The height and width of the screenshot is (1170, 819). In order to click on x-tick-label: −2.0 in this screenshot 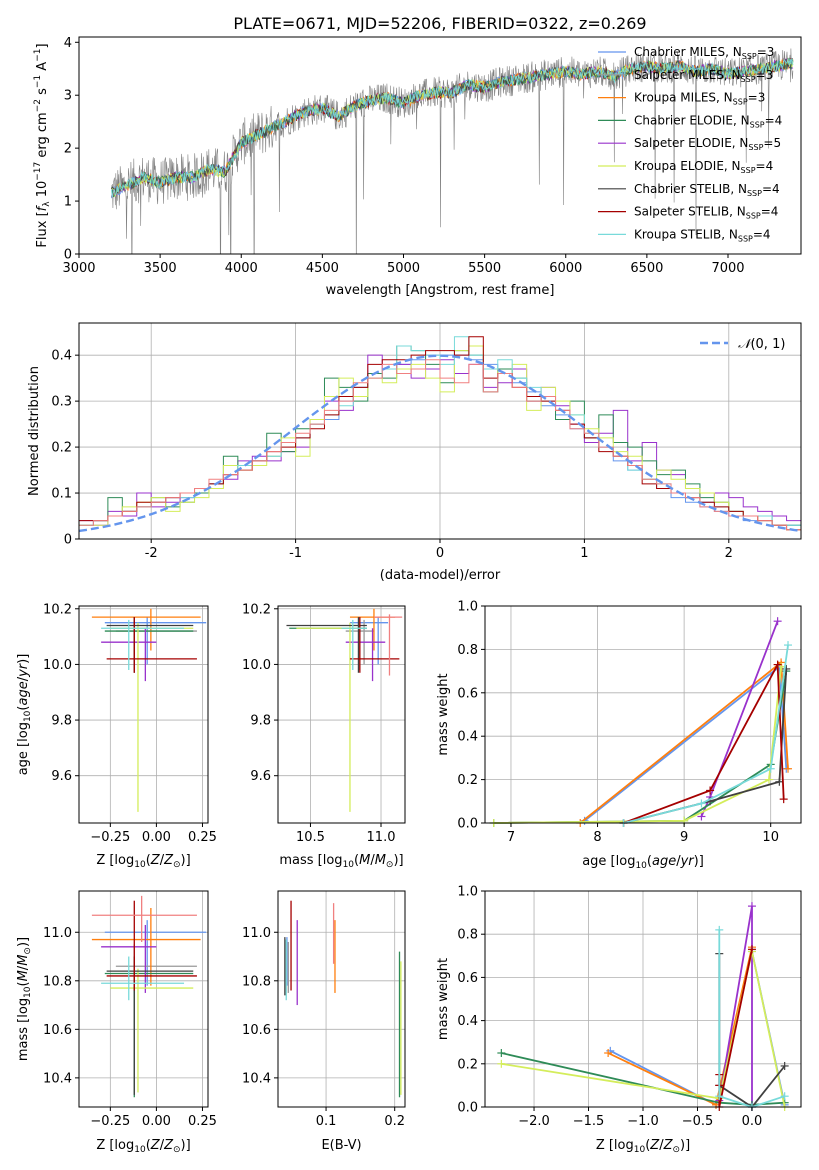, I will do `click(534, 1121)`.